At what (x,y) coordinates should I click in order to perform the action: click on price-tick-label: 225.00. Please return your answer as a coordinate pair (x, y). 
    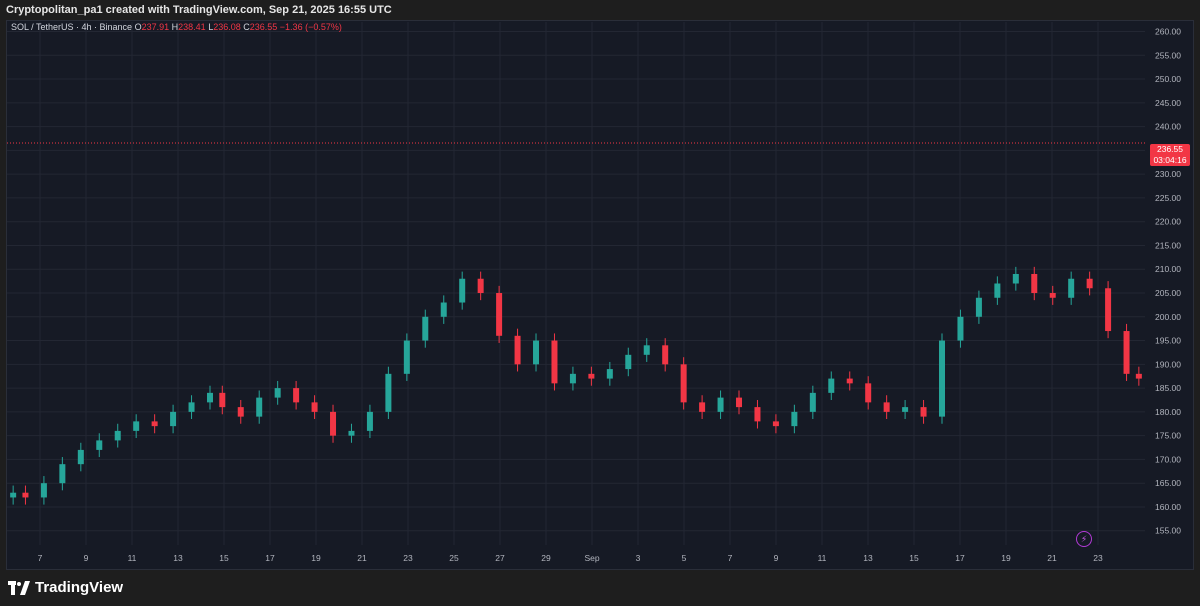
    Looking at the image, I should click on (1168, 198).